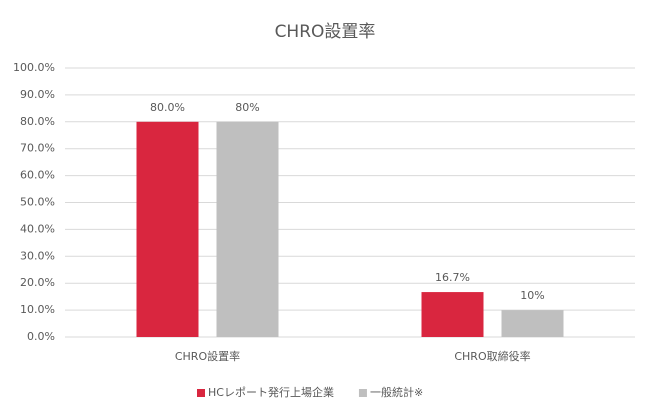 The image size is (650, 417). Describe the element at coordinates (492, 356) in the screenshot. I see `x-tick-label: CHRO取締役率` at that location.